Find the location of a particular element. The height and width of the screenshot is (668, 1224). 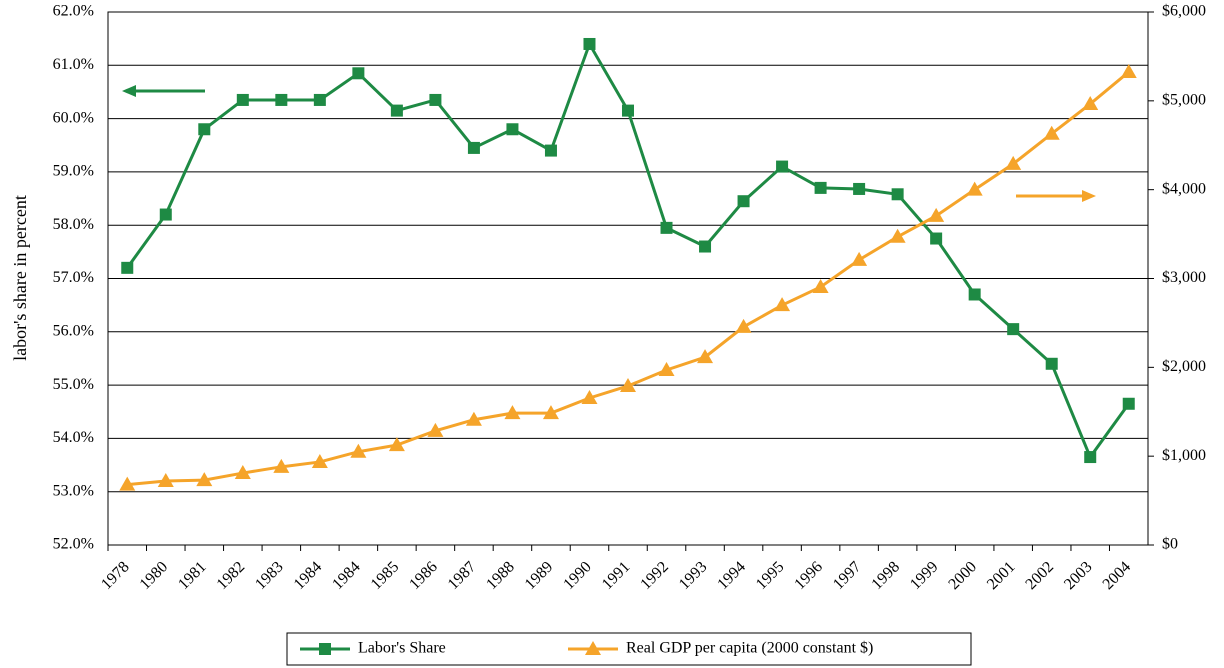

x-tick-label: 2001 is located at coordinates (1001, 575).